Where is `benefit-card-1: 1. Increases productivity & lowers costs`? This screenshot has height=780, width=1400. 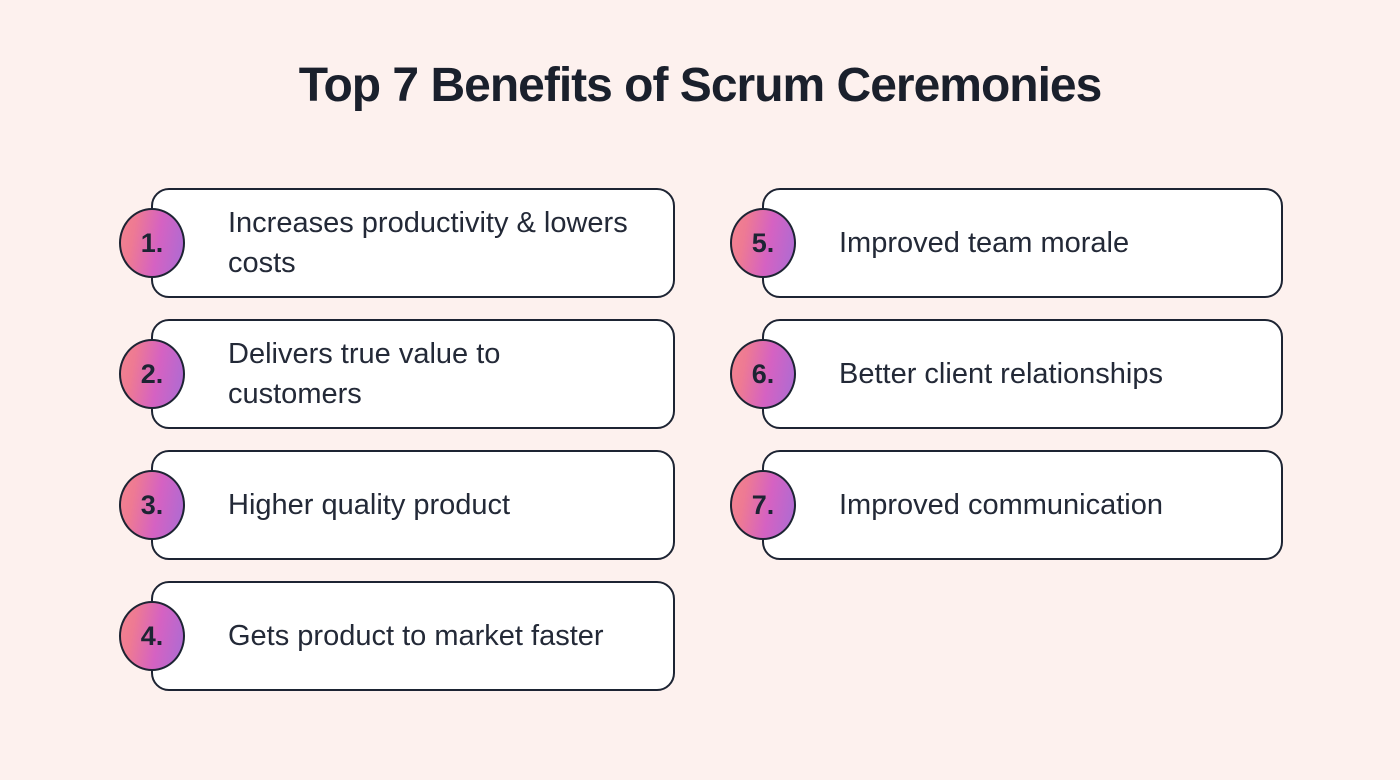 benefit-card-1: 1. Increases productivity & lowers costs is located at coordinates (397, 243).